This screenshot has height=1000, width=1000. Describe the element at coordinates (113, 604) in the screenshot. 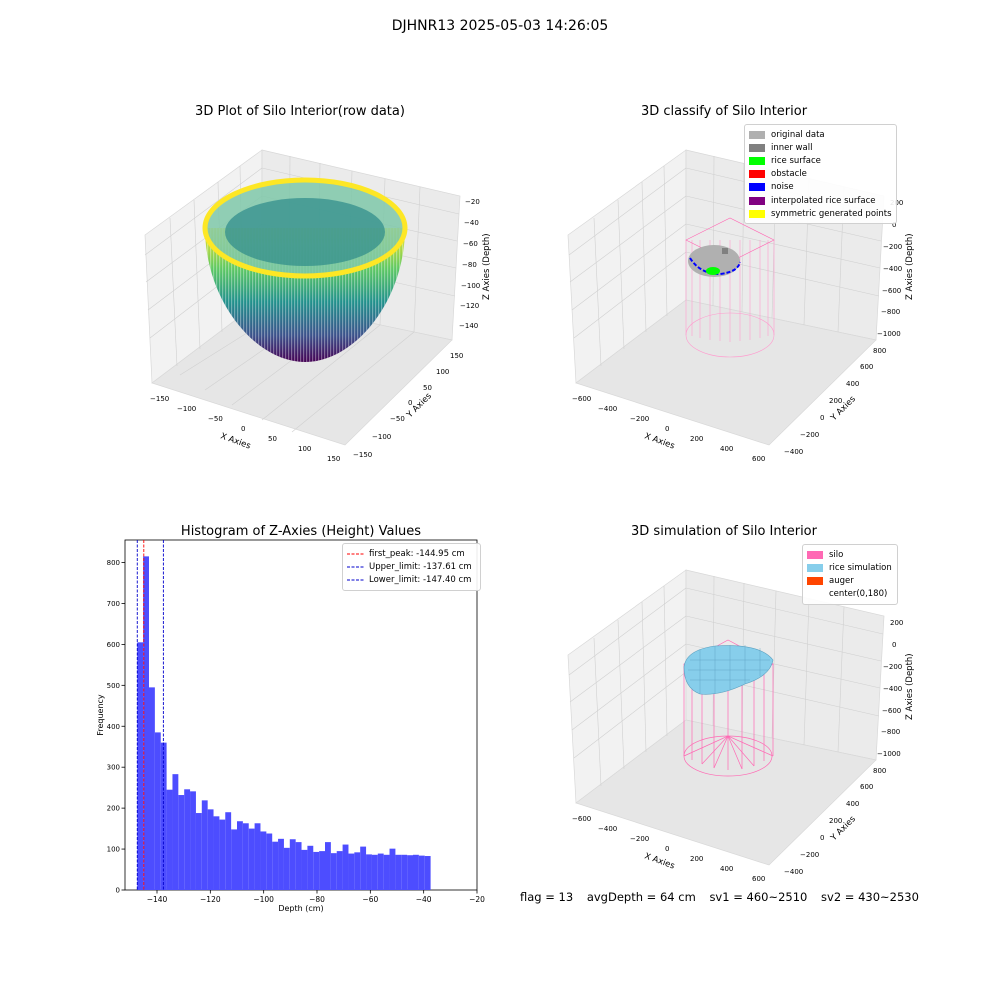

I see `y-tick-label: 700` at that location.